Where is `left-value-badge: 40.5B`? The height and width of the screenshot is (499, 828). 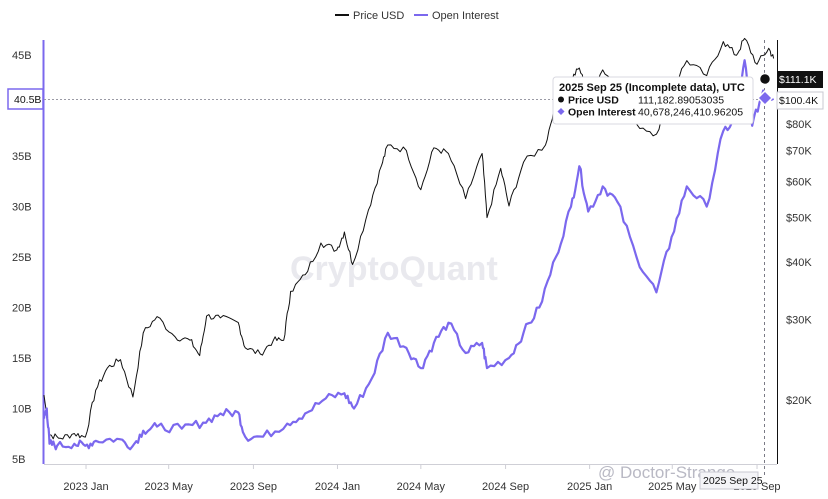
left-value-badge: 40.5B is located at coordinates (25, 99).